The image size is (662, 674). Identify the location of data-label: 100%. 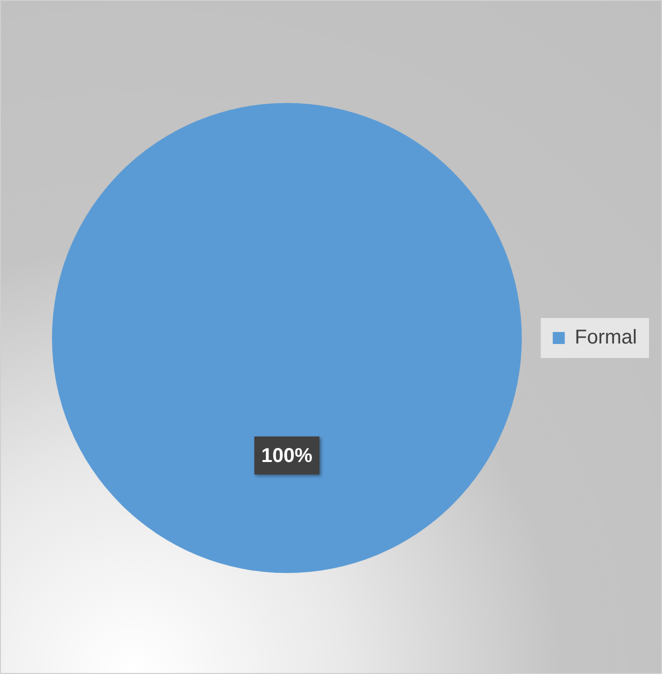
(287, 456).